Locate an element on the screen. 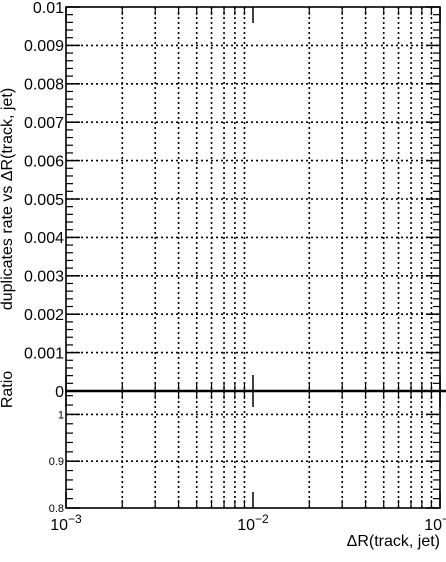  x-axis-title: ΔR(track, jet) is located at coordinates (393, 541).